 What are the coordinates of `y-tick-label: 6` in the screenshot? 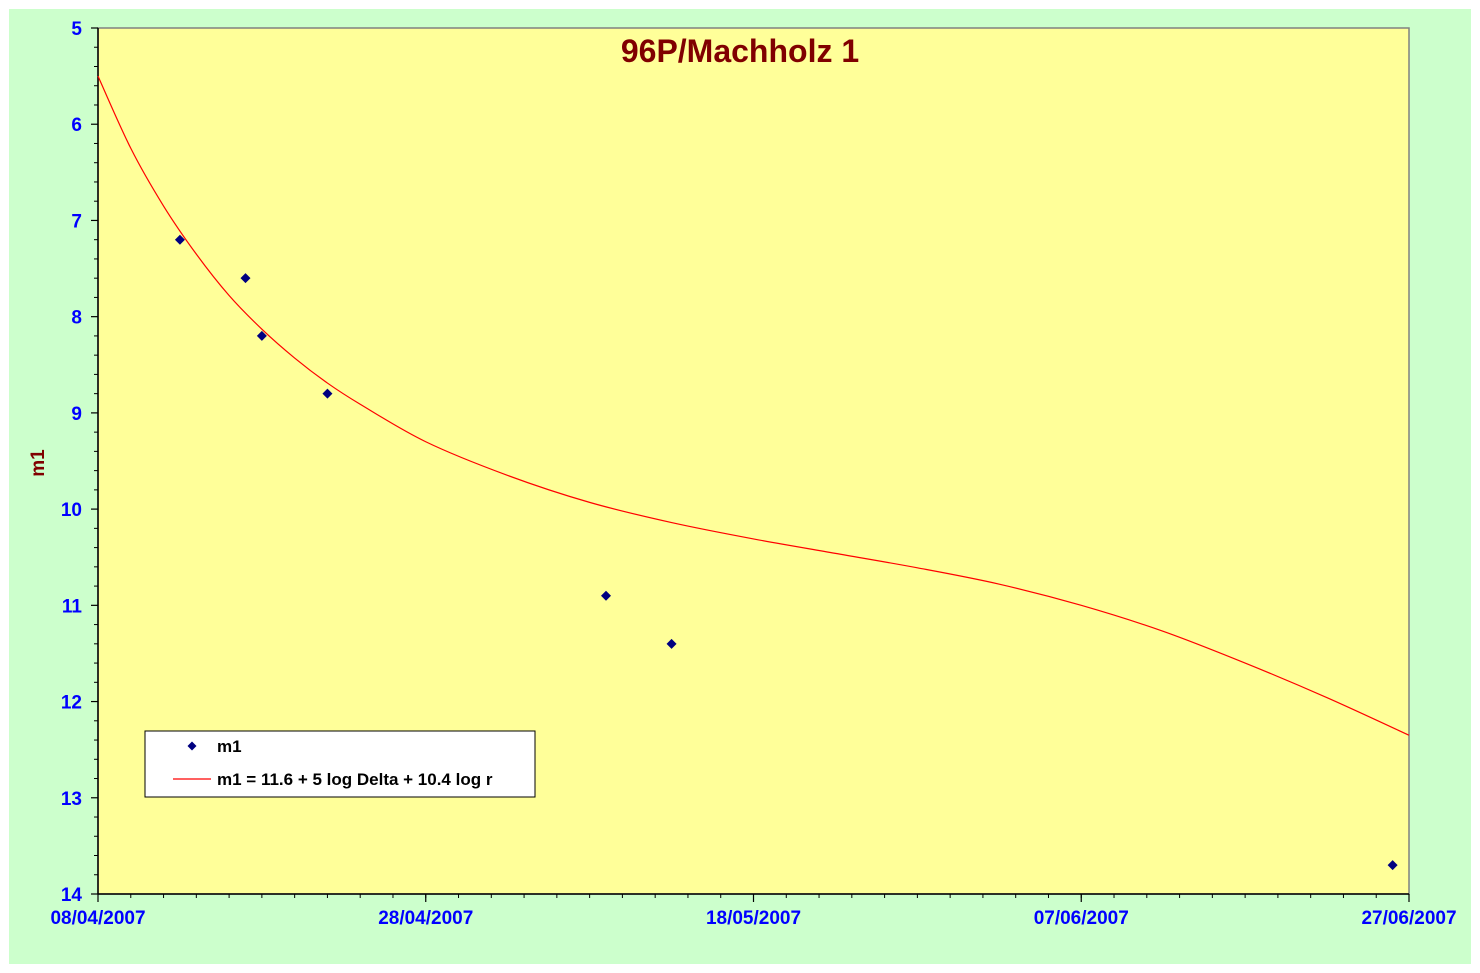 It's located at (76, 125).